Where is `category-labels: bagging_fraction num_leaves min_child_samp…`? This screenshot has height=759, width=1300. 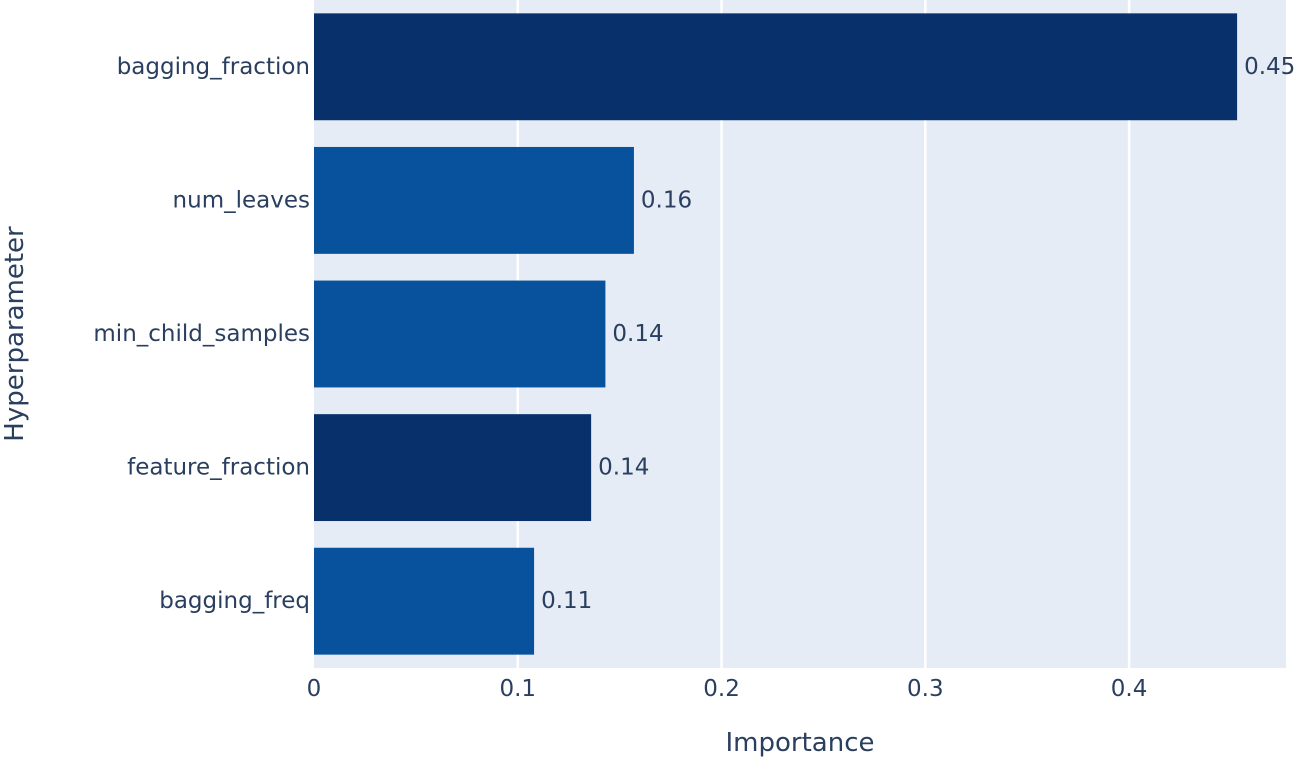 category-labels: bagging_fraction num_leaves min_child_samp… is located at coordinates (201, 334).